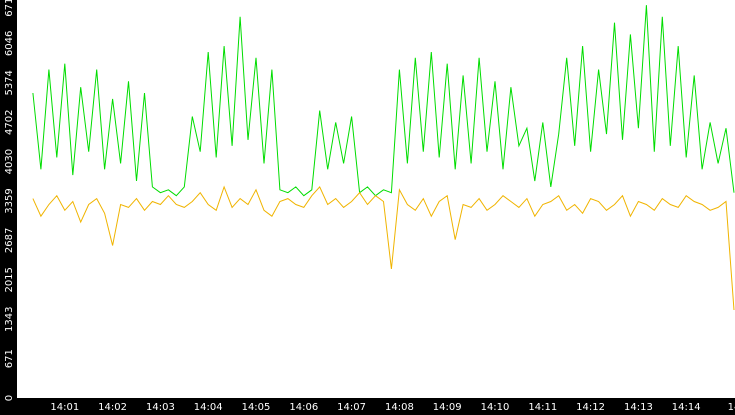 The image size is (735, 415). What do you see at coordinates (9, 319) in the screenshot?
I see `y-tick-label: 1343` at bounding box center [9, 319].